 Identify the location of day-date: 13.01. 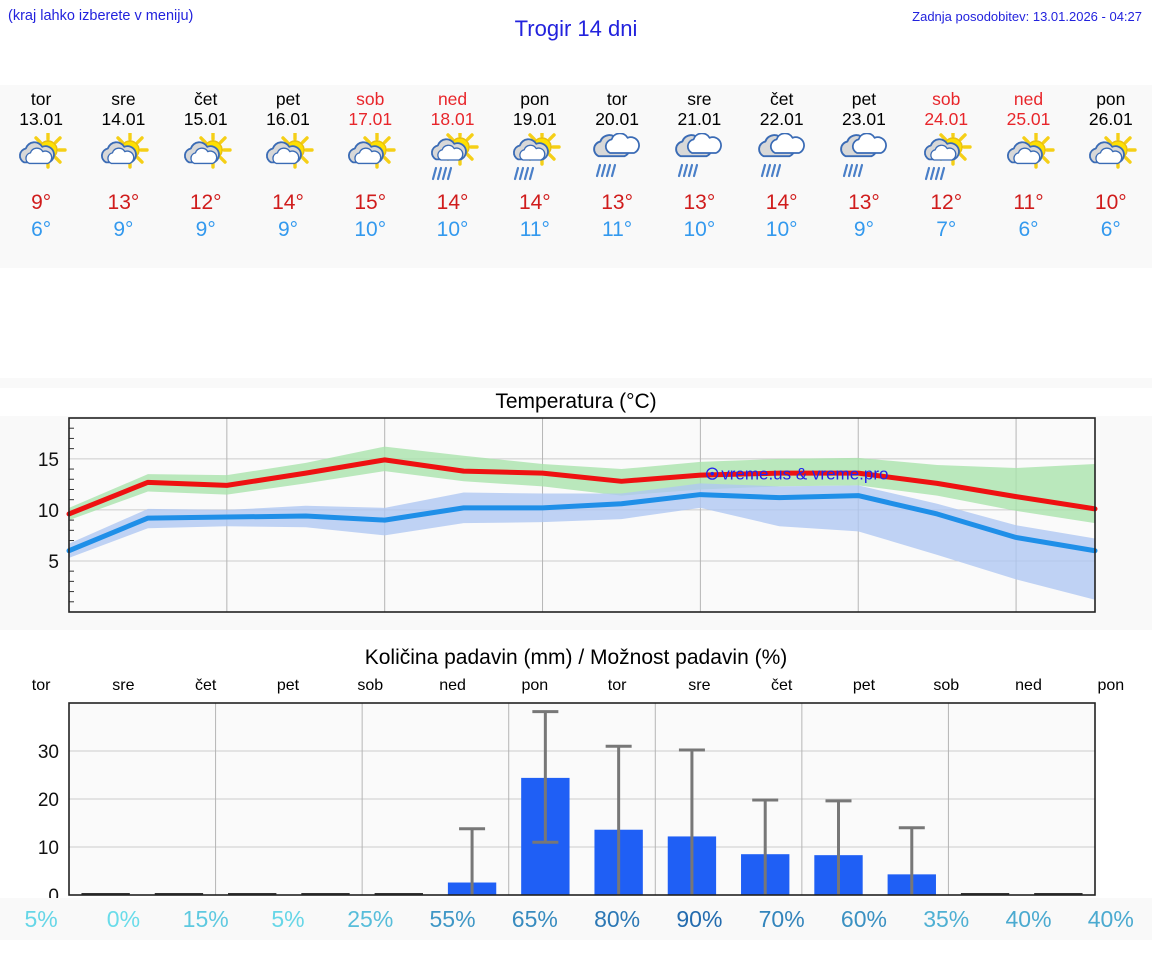
(41, 119).